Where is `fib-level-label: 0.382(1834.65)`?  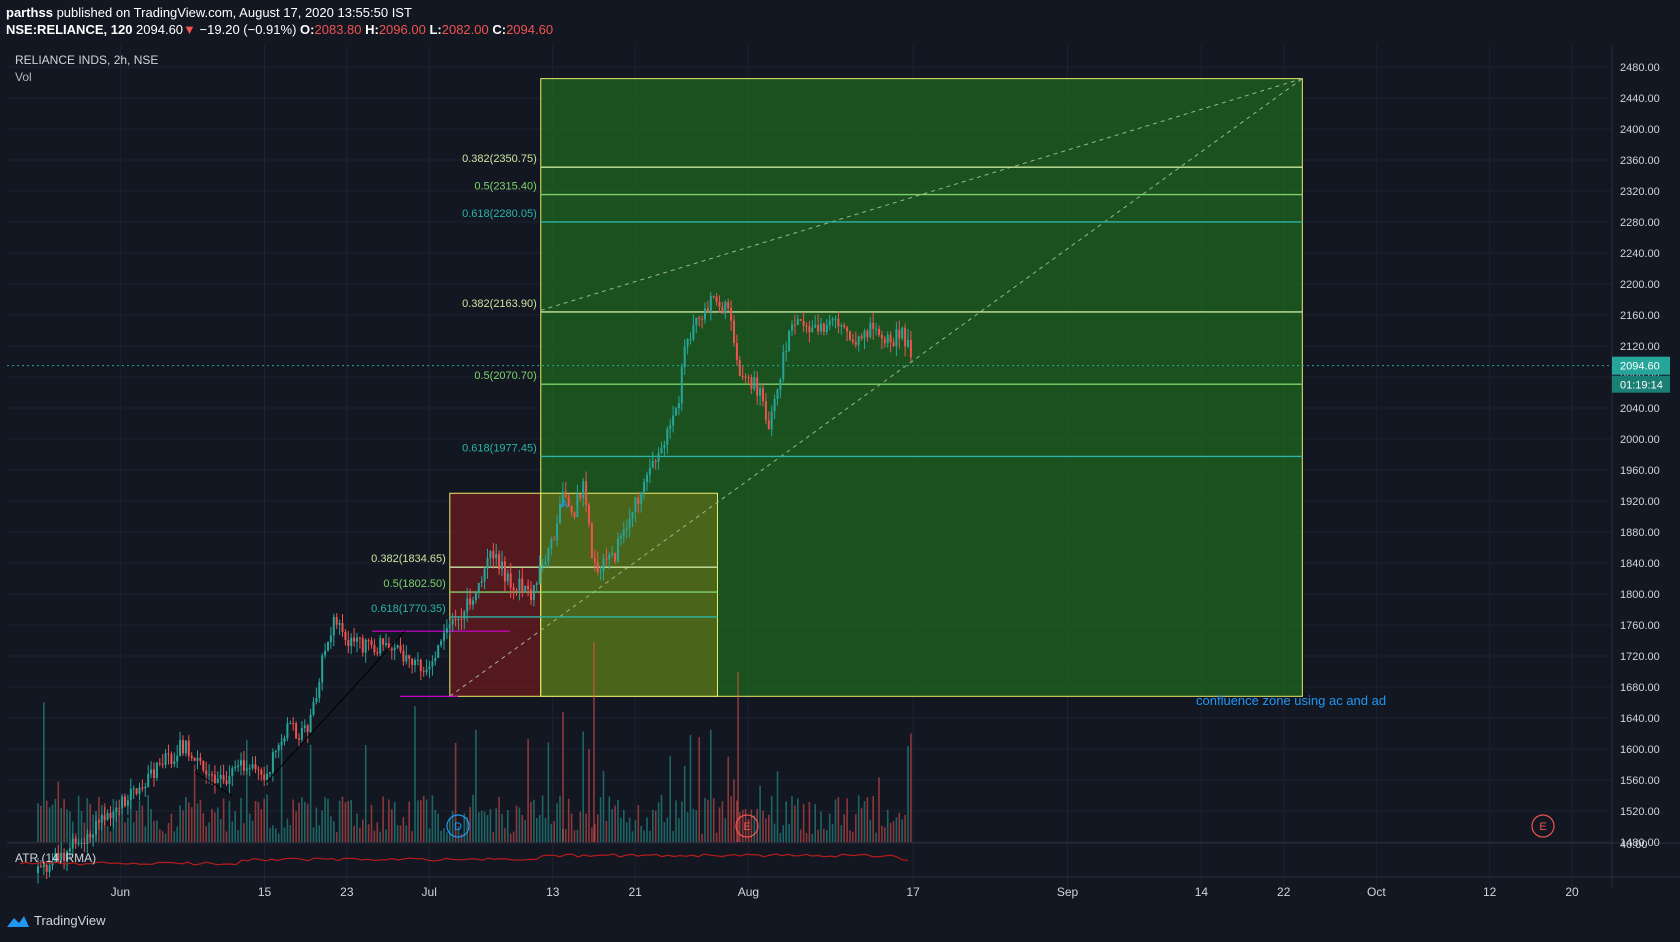
fib-level-label: 0.382(1834.65) is located at coordinates (408, 559).